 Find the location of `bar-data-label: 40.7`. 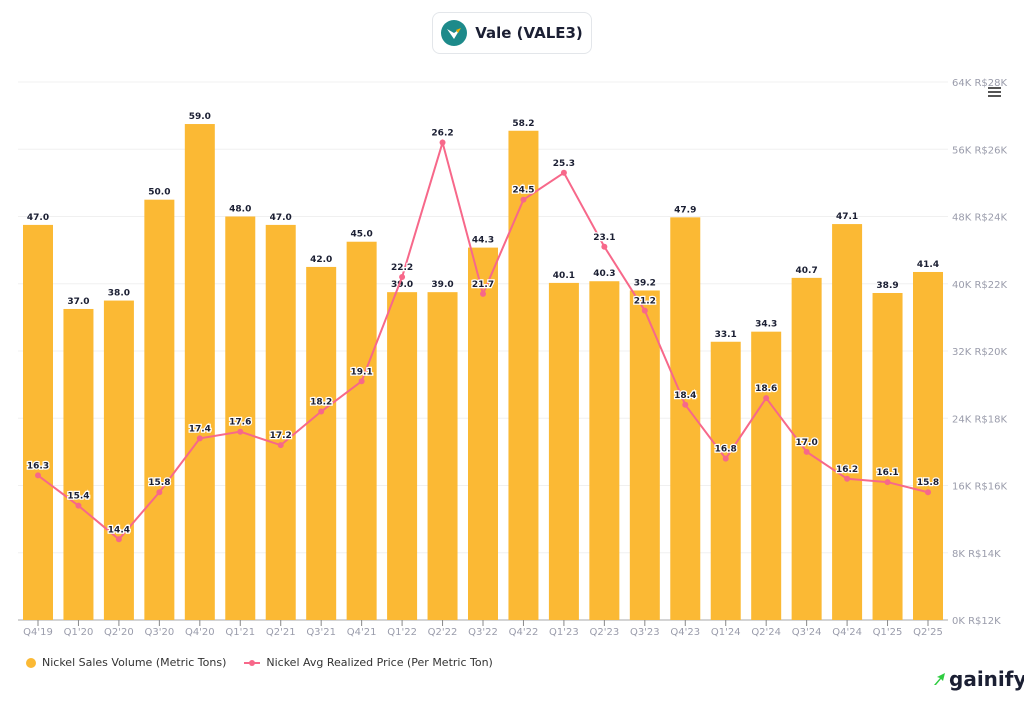

bar-data-label: 40.7 is located at coordinates (807, 271).